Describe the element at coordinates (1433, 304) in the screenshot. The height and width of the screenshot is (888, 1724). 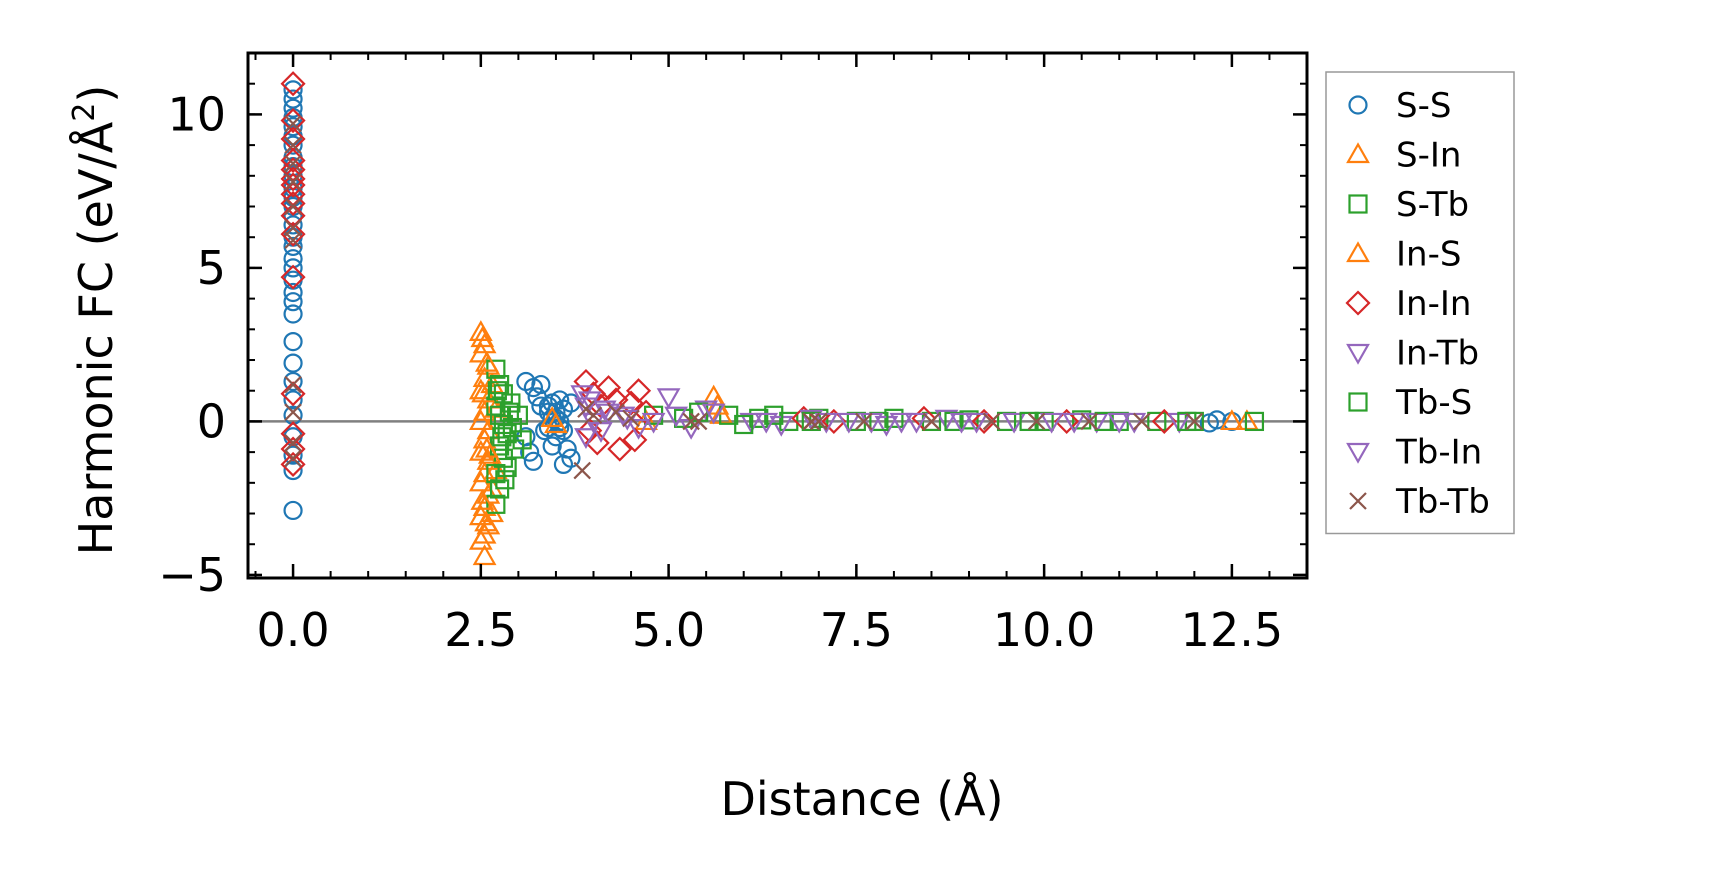
I see `legend-label: In-In` at that location.